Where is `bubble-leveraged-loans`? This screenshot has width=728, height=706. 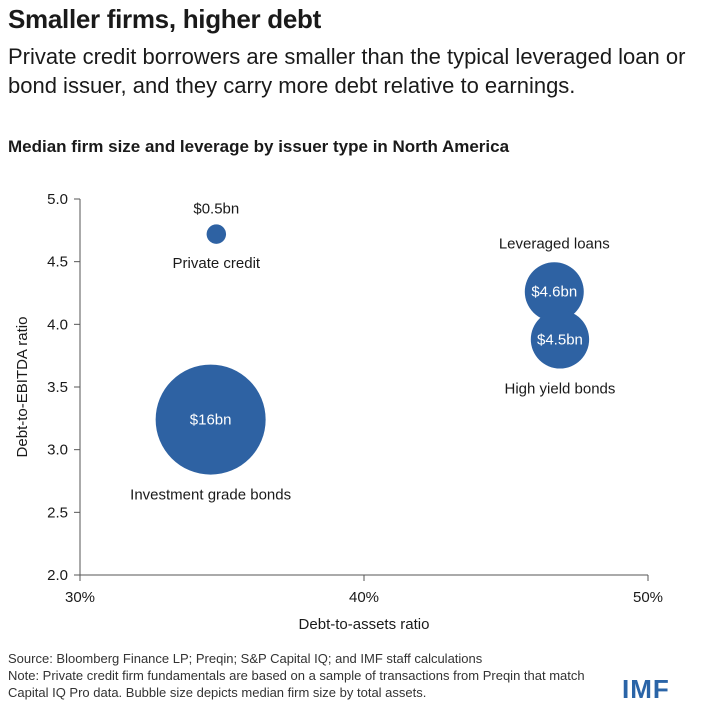
bubble-leveraged-loans is located at coordinates (554, 292).